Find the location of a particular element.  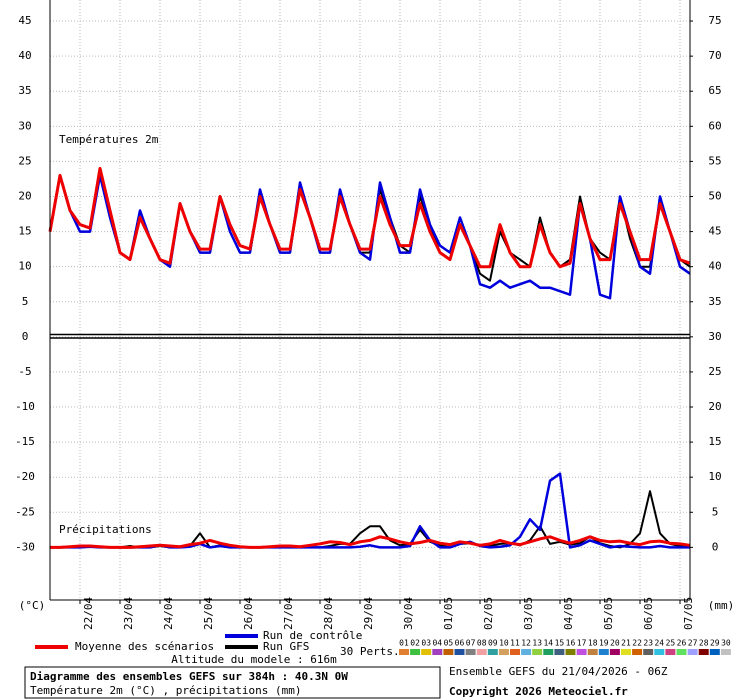

perturbation-label: 05 is located at coordinates (449, 643).